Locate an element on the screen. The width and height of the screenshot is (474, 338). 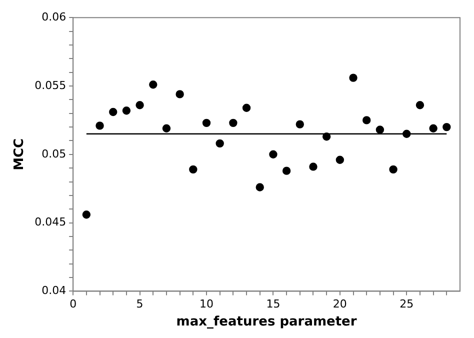
y-tick-label: 0.045 is located at coordinates (50, 222).